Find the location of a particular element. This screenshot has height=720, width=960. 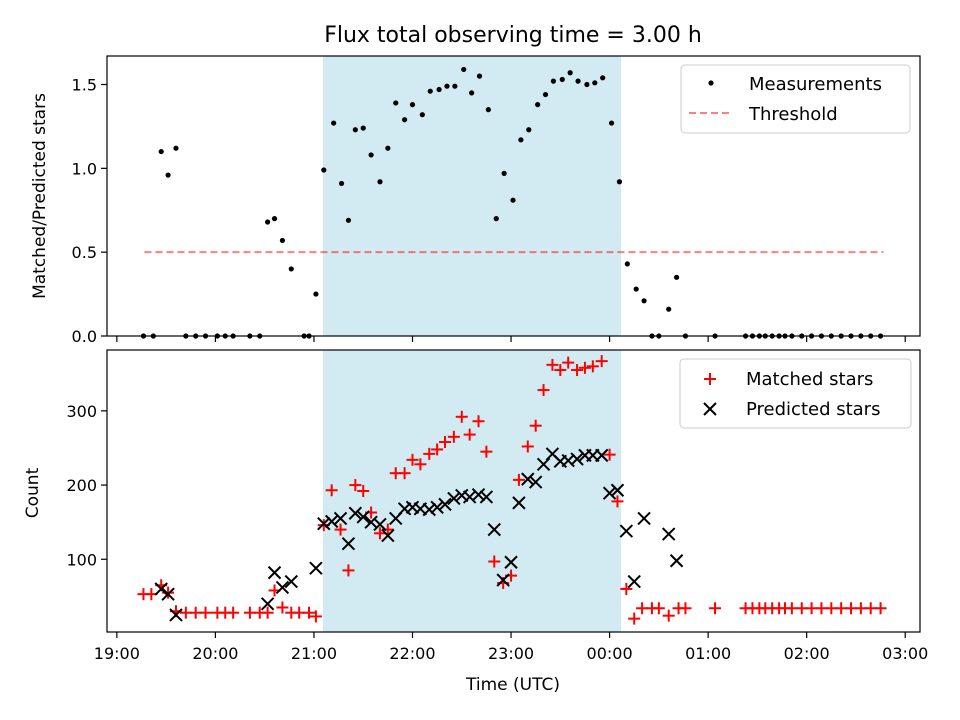

legend-predicted-label: Predicted stars is located at coordinates (813, 409).